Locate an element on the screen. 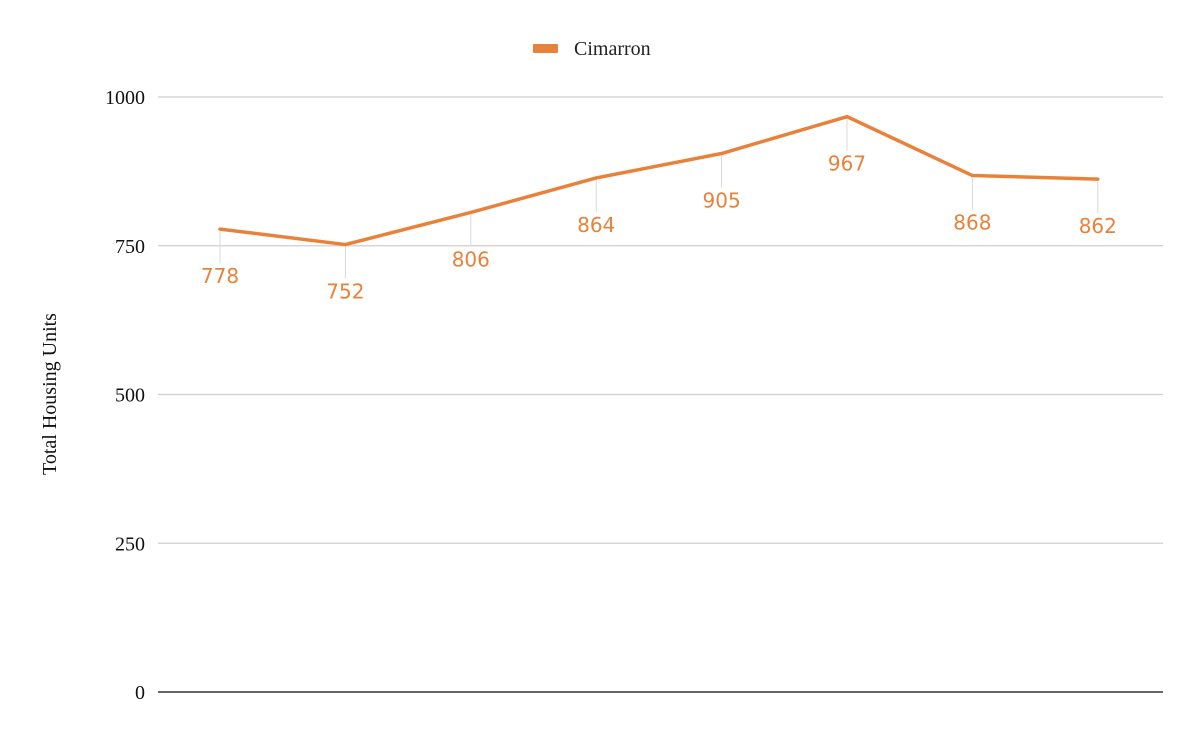 This screenshot has height=742, width=1200. y-tick-label-1000: 1000 is located at coordinates (125, 98).